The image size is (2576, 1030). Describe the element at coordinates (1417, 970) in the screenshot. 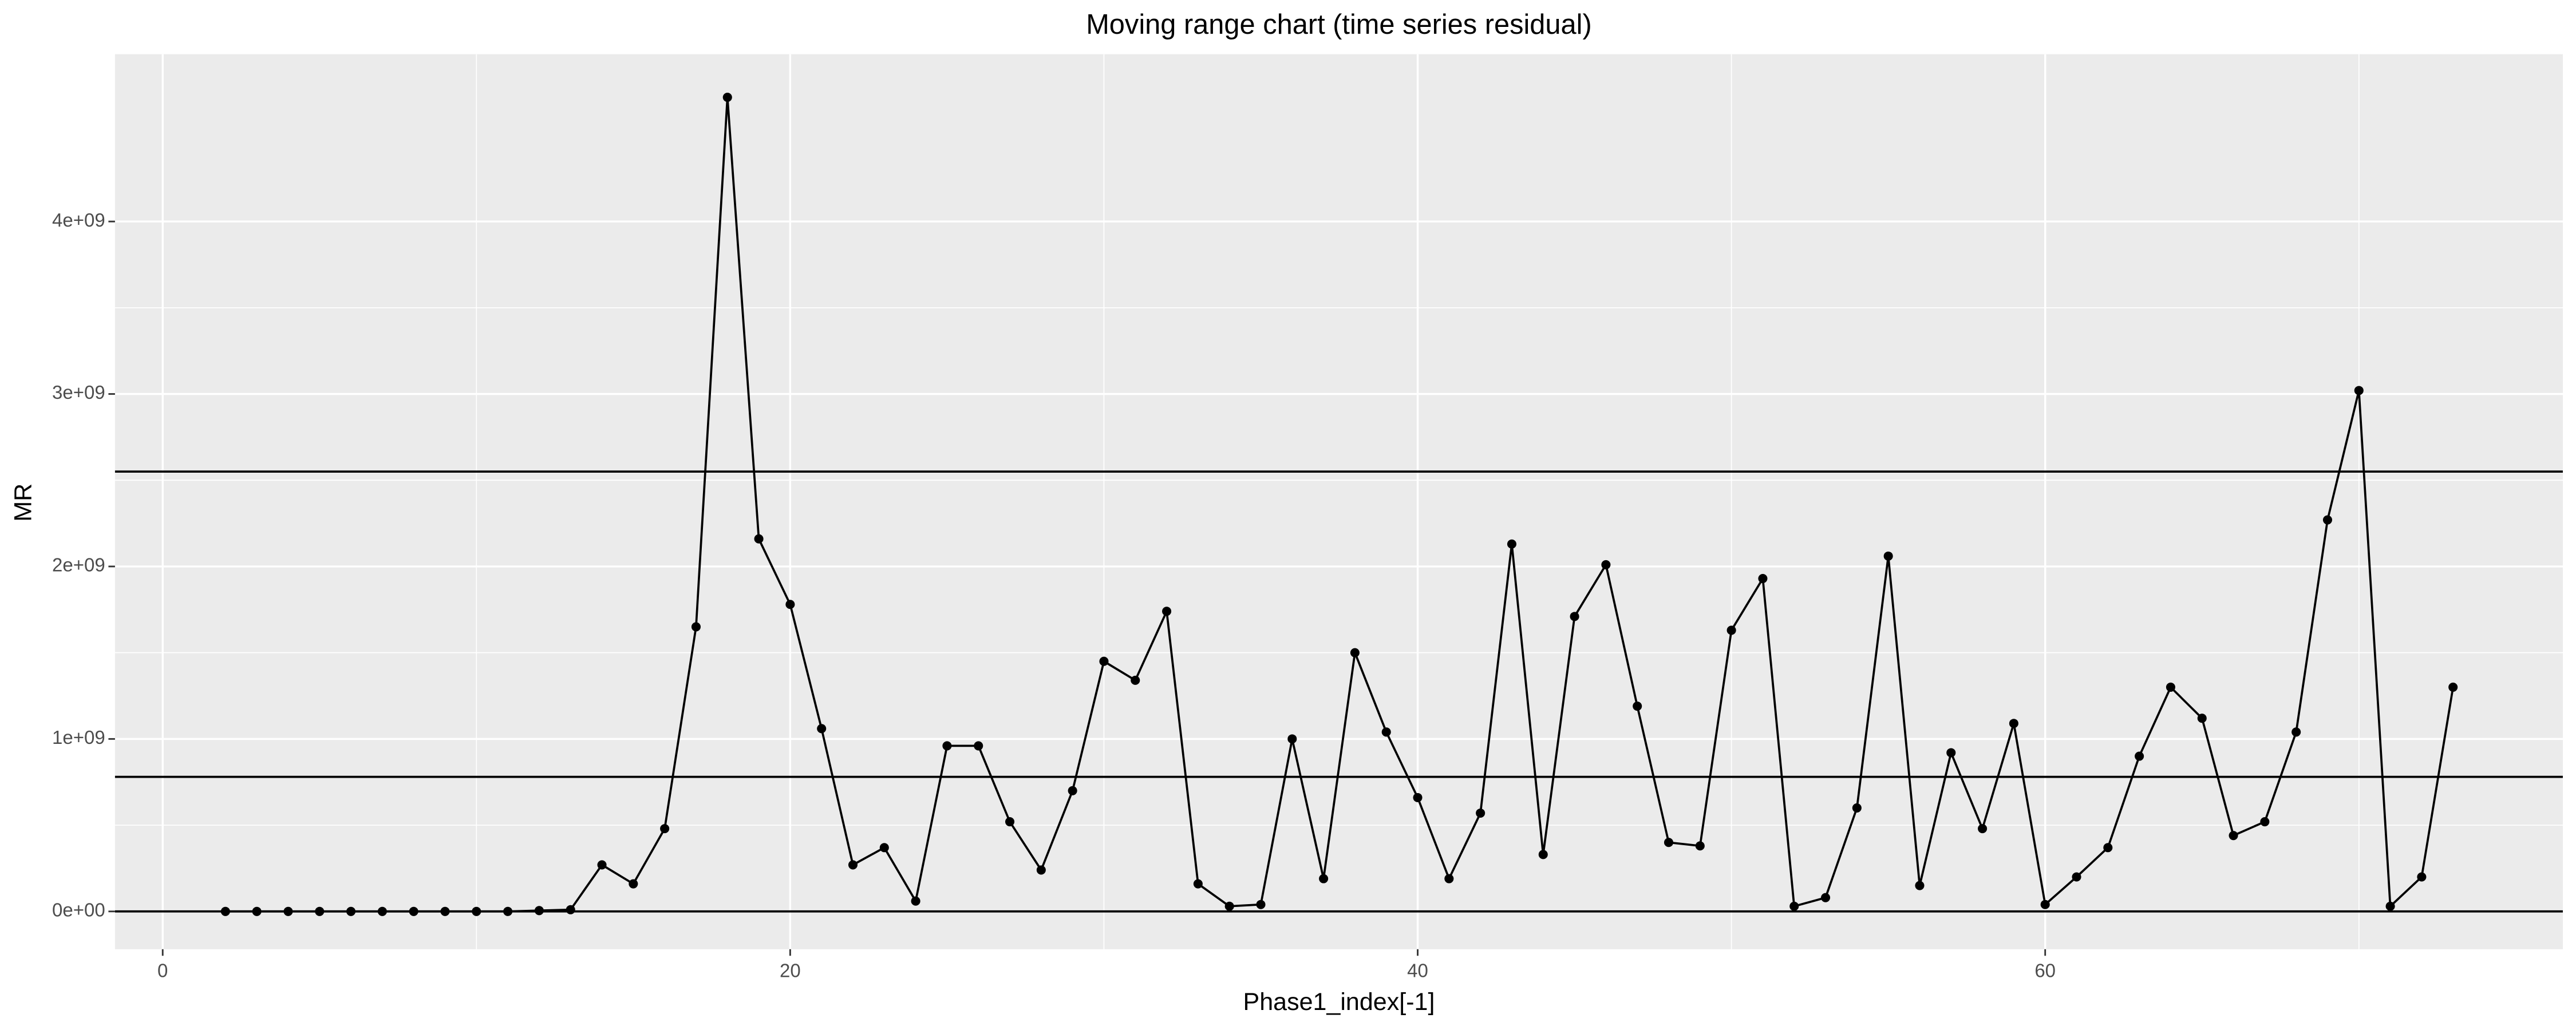

I see `x-tick-label: 40` at that location.